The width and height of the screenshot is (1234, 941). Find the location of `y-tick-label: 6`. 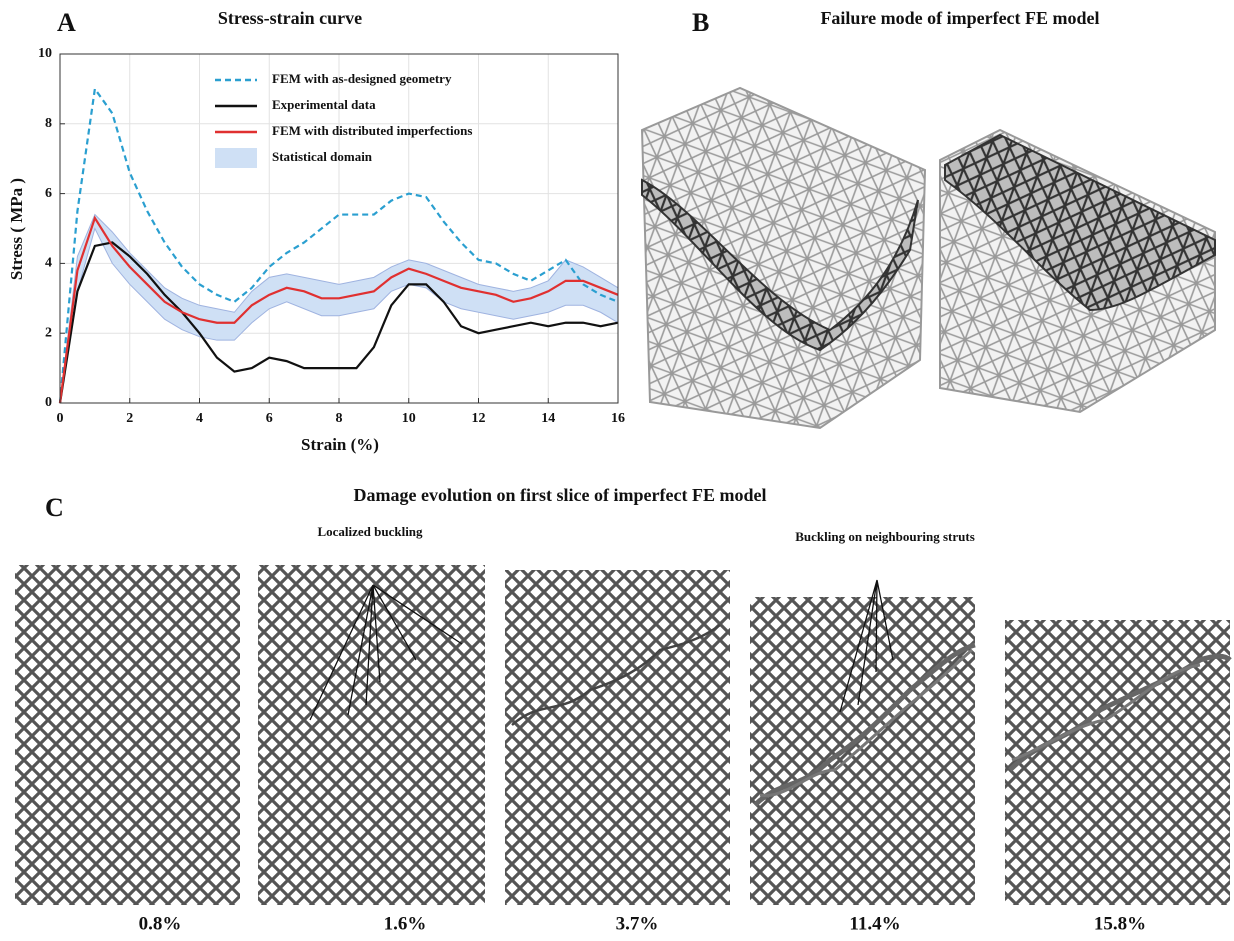

y-tick-label: 6 is located at coordinates (48, 193).